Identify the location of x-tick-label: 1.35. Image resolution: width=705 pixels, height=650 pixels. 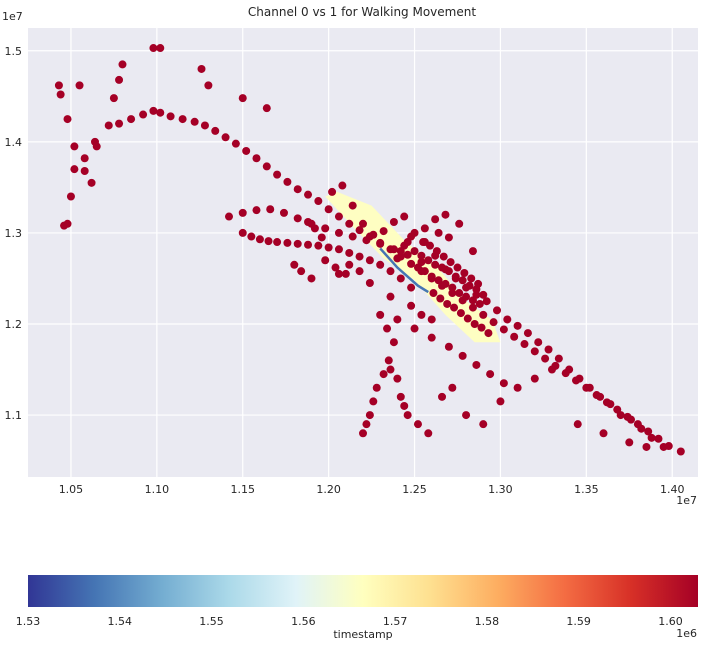
(586, 489).